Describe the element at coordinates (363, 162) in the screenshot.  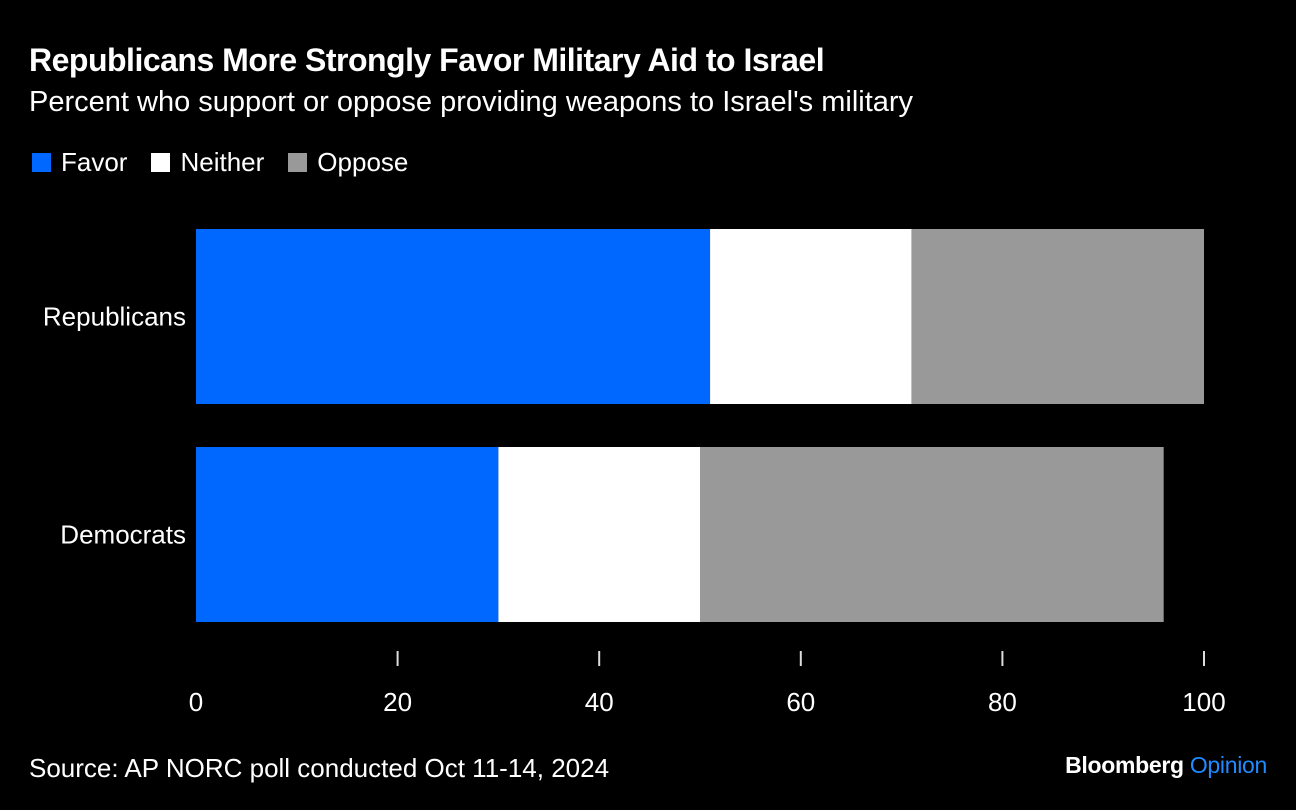
I see `legend-label-oppose: Oppose` at that location.